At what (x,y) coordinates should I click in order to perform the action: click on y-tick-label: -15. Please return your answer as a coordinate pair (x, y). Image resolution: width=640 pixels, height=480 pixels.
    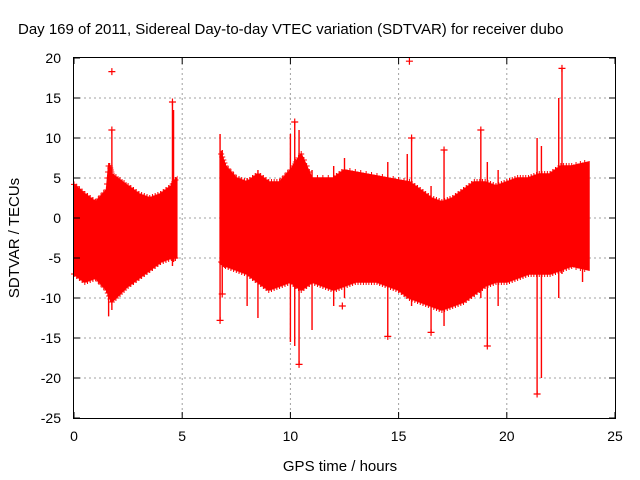
    Looking at the image, I should click on (51, 338).